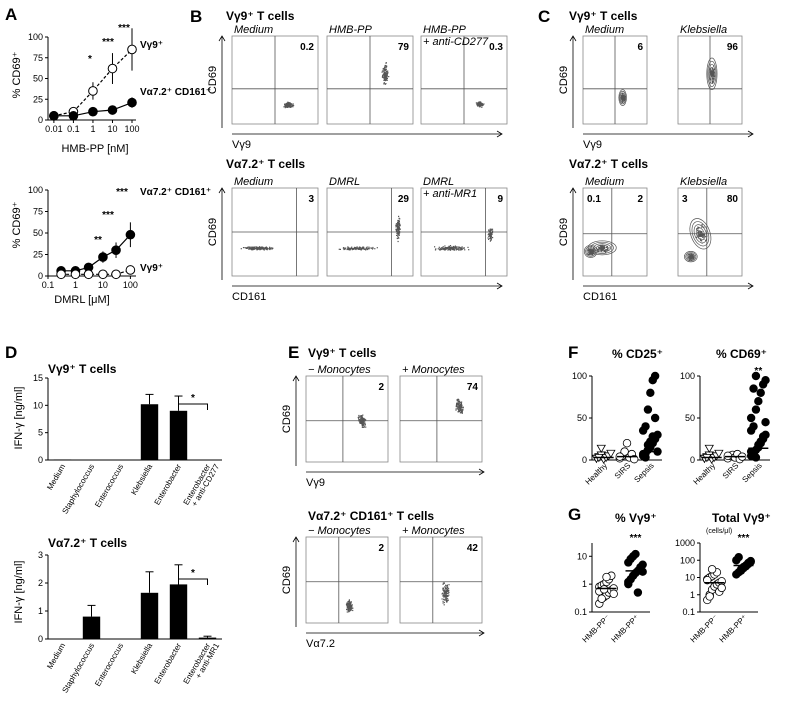 The image size is (800, 701). I want to click on g-left-group-label: HMB-PP⁺, so click(625, 628).